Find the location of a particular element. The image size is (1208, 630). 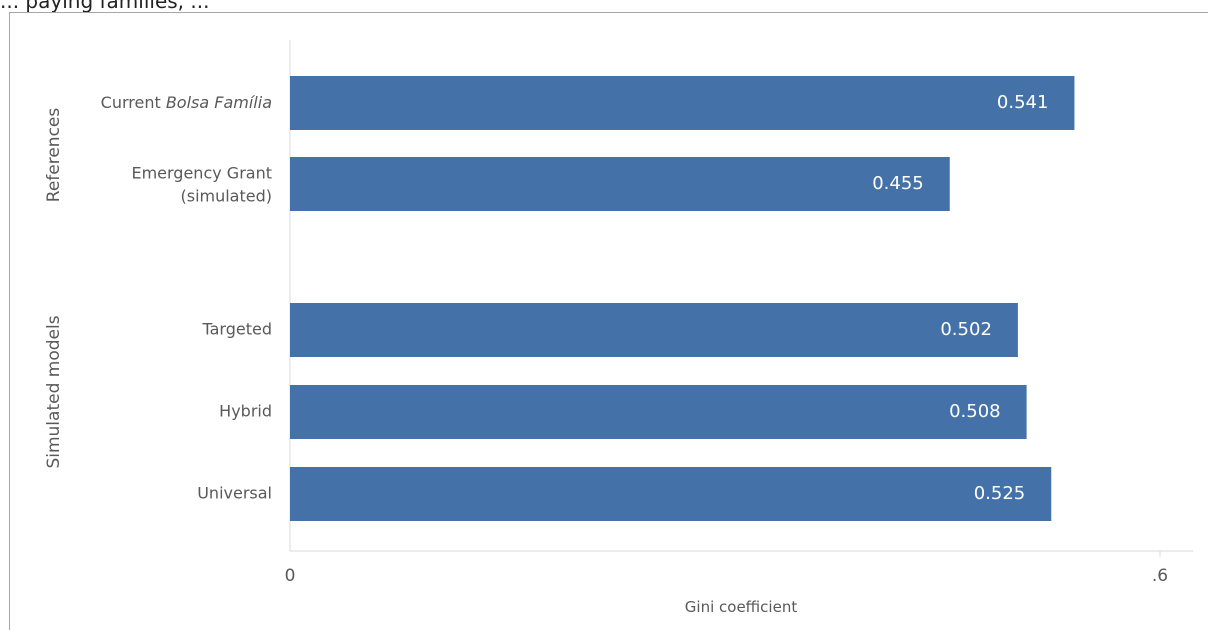

group-label-simulated-models: Simulated models is located at coordinates (54, 391).